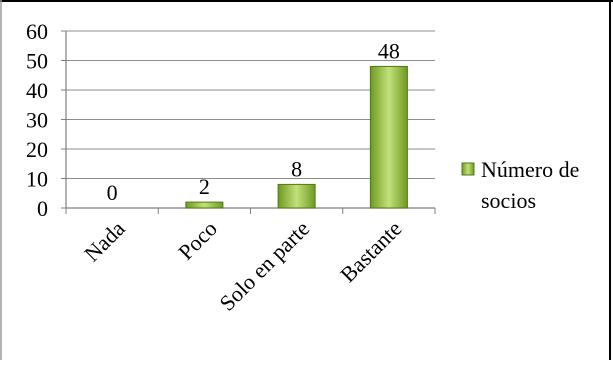 Image resolution: width=613 pixels, height=365 pixels. What do you see at coordinates (204, 205) in the screenshot?
I see `bar-poco` at bounding box center [204, 205].